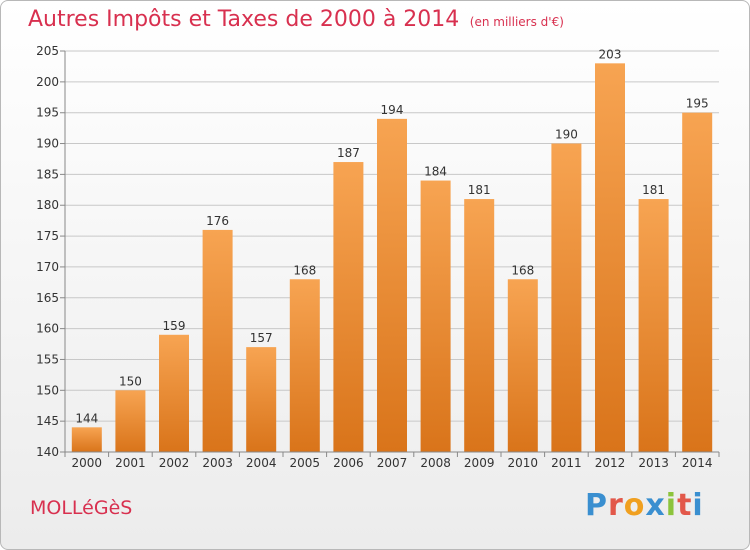 Image resolution: width=750 pixels, height=550 pixels. I want to click on value-label: 150, so click(130, 381).